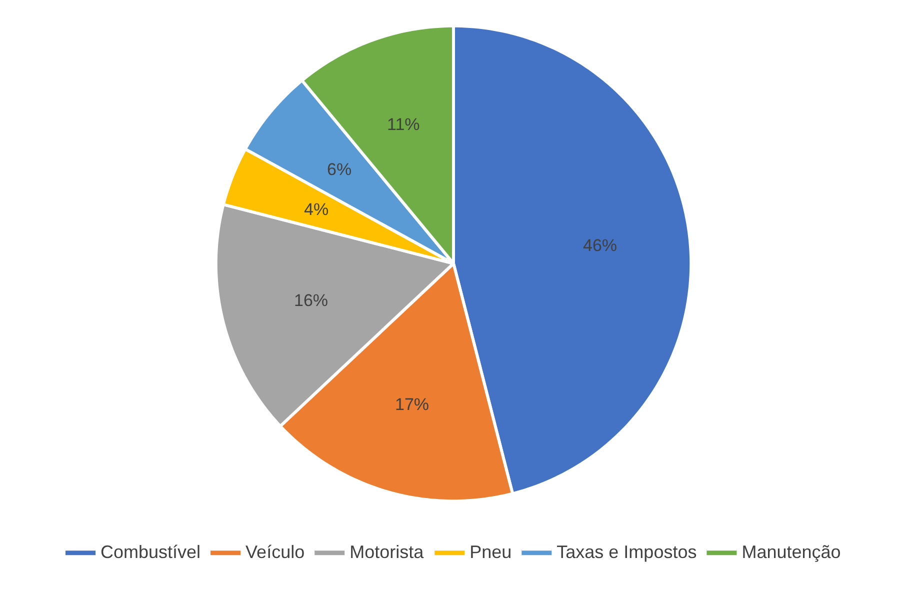 The image size is (907, 603). I want to click on legend-label: Veículo, so click(275, 552).